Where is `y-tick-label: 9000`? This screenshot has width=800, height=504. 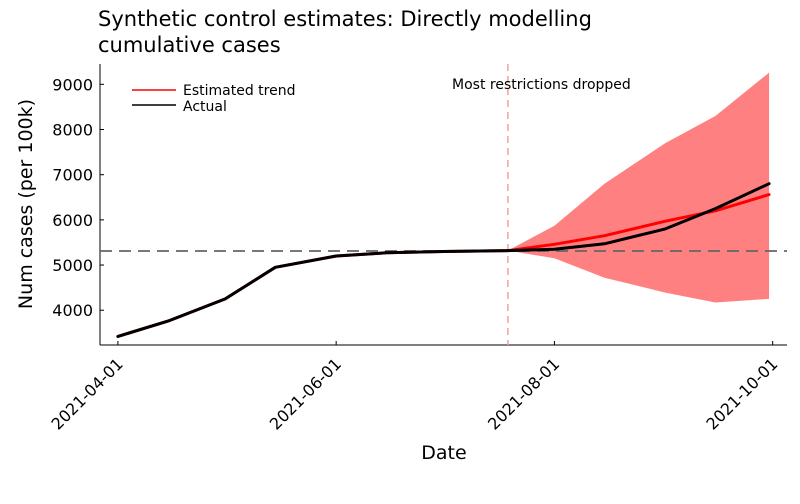
y-tick-label: 9000 is located at coordinates (72, 84).